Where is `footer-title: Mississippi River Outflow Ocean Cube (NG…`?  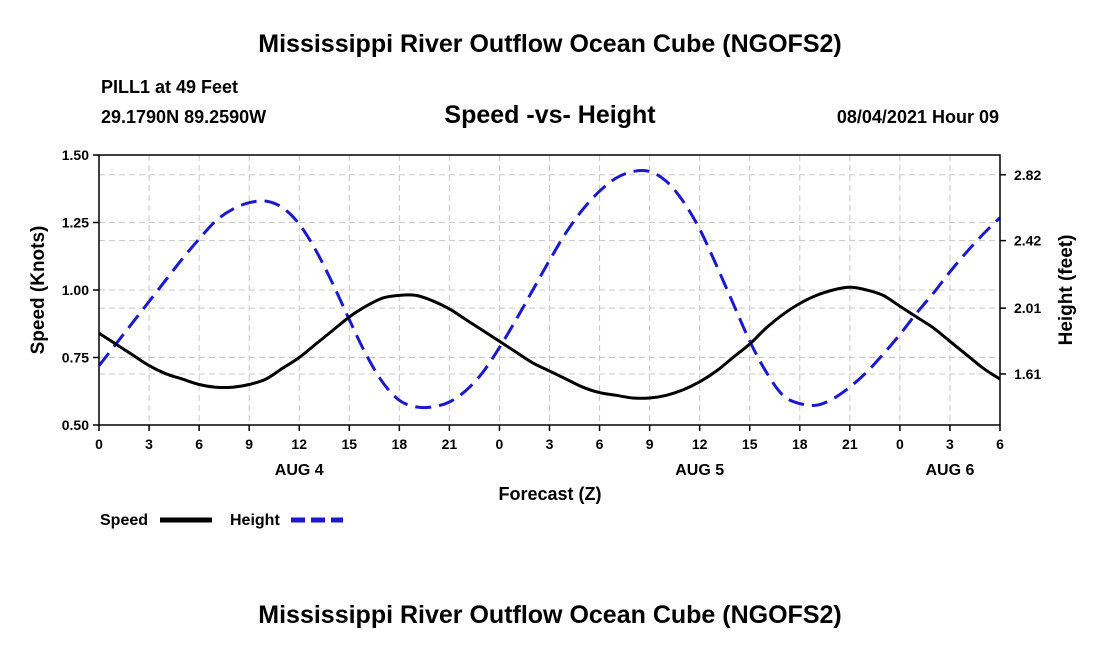 footer-title: Mississippi River Outflow Ocean Cube (NG… is located at coordinates (550, 615).